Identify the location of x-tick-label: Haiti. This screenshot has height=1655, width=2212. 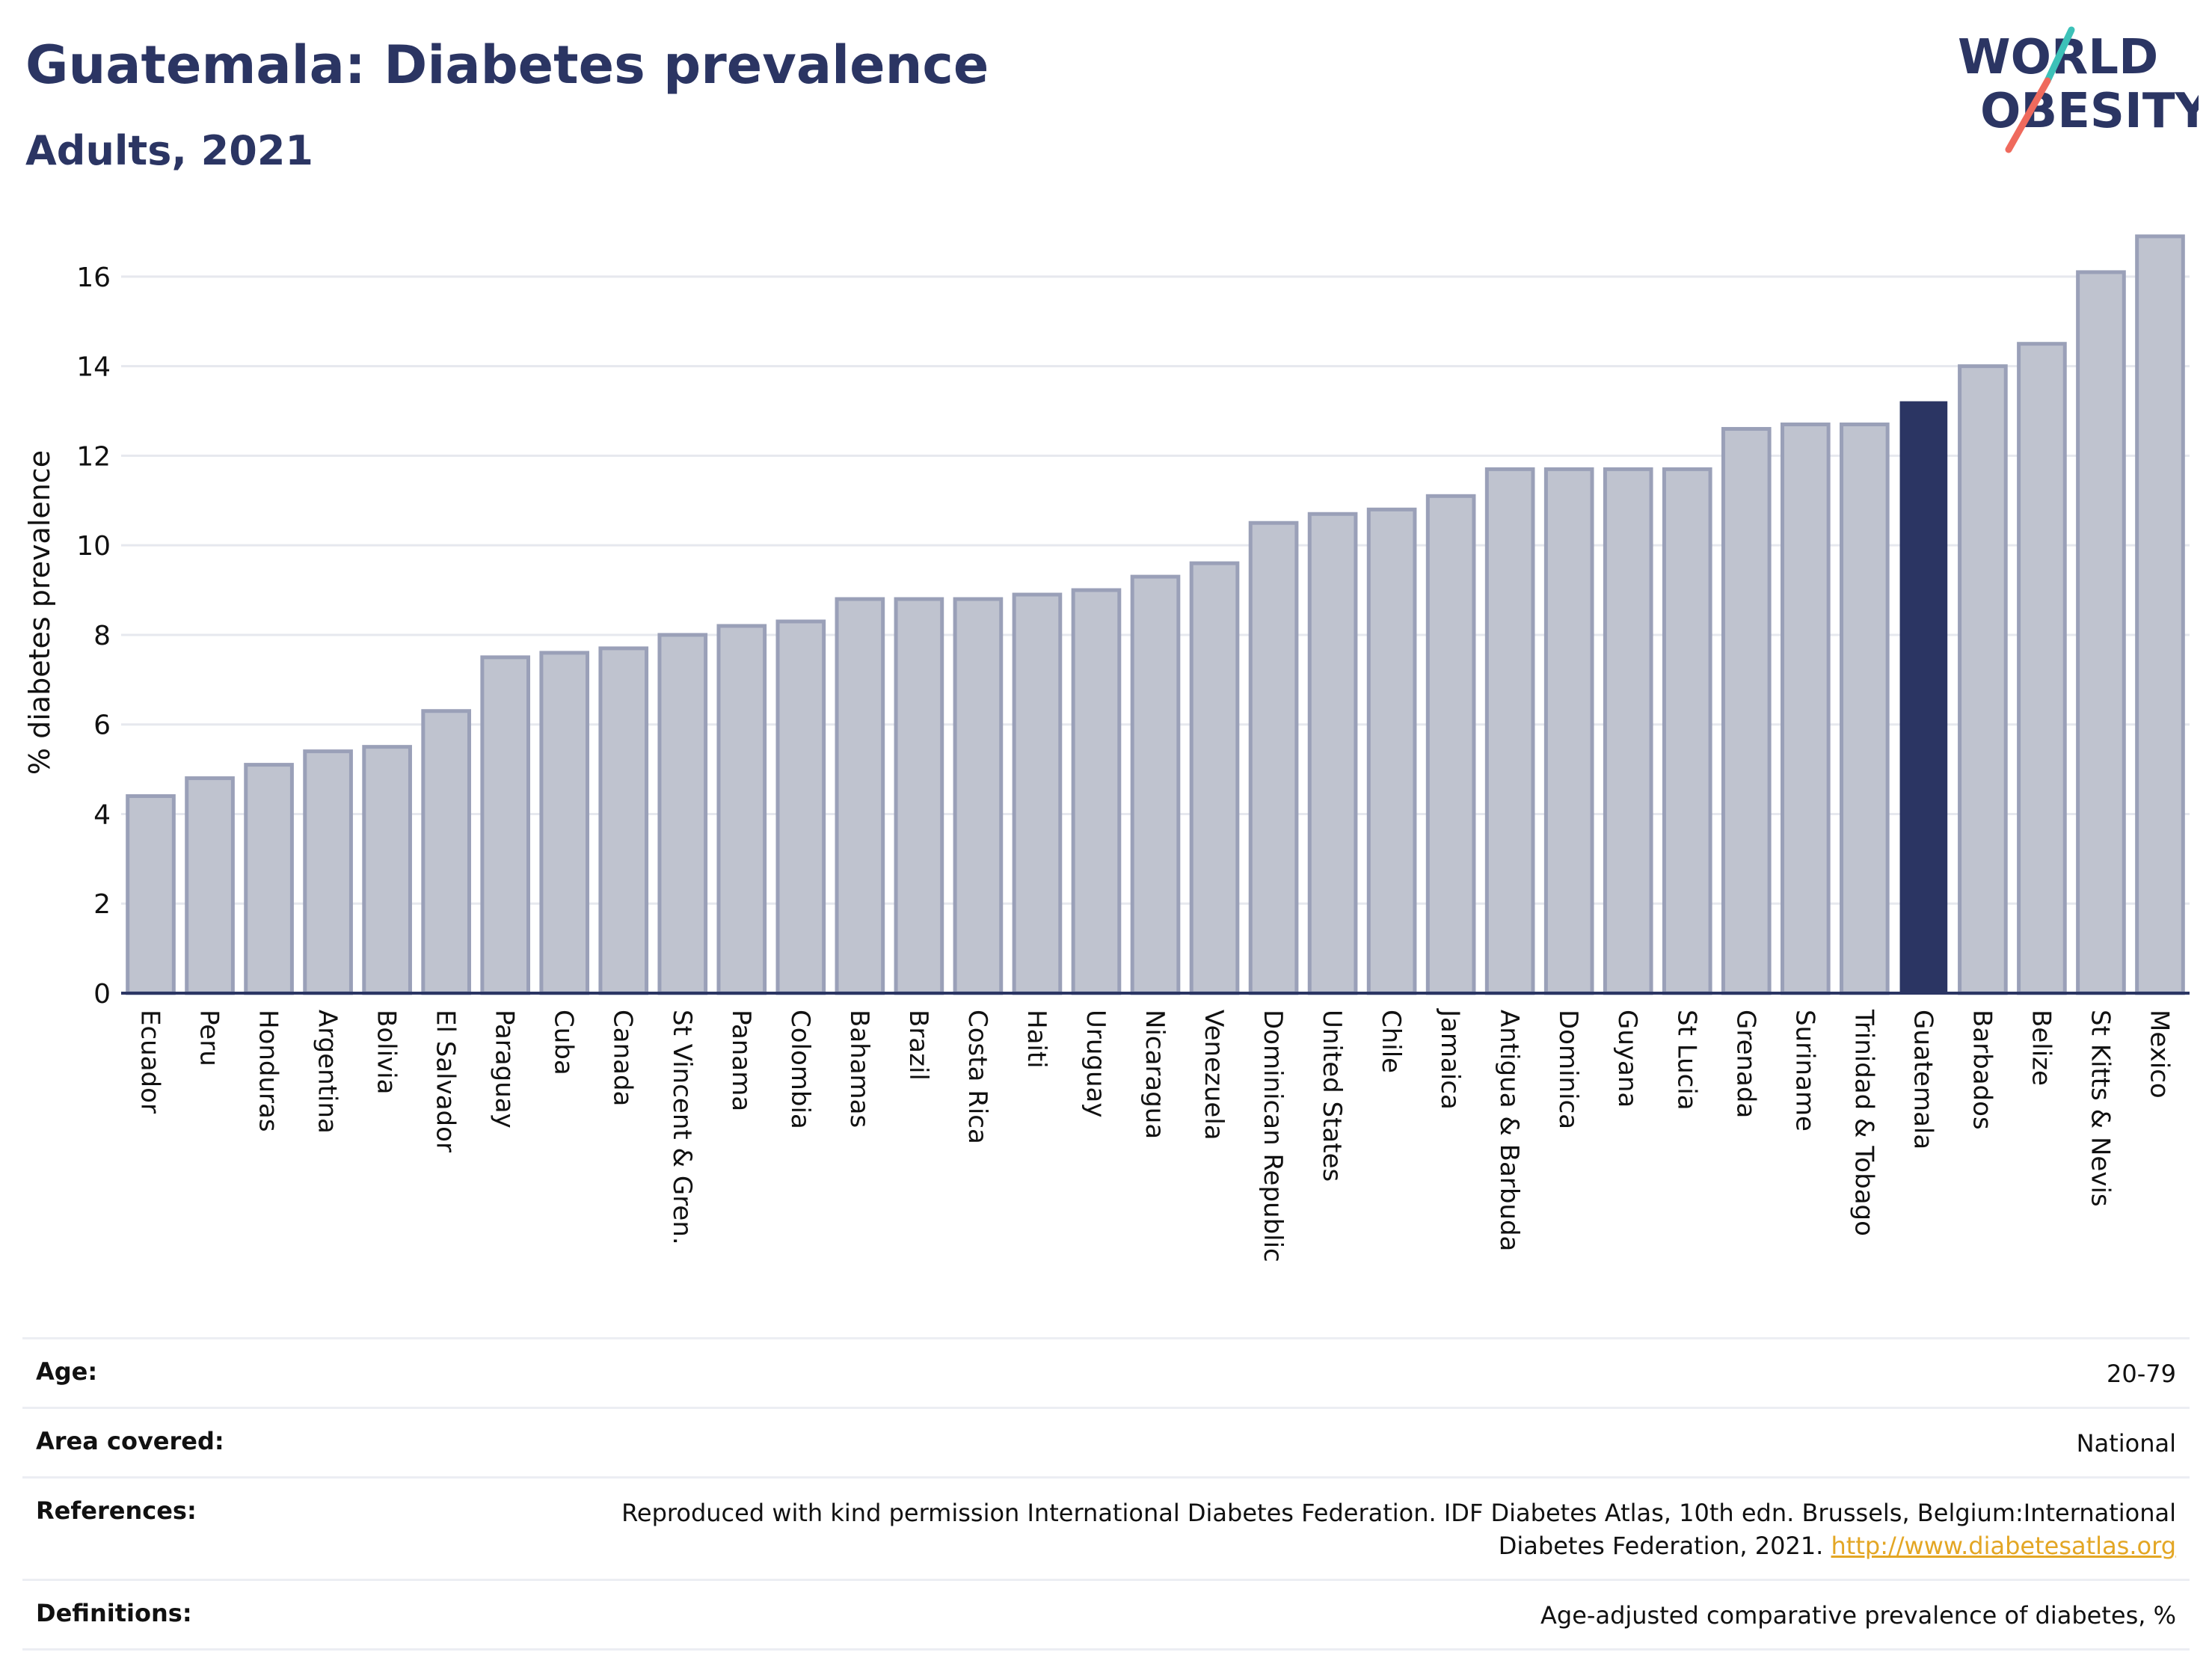
(1036, 1039).